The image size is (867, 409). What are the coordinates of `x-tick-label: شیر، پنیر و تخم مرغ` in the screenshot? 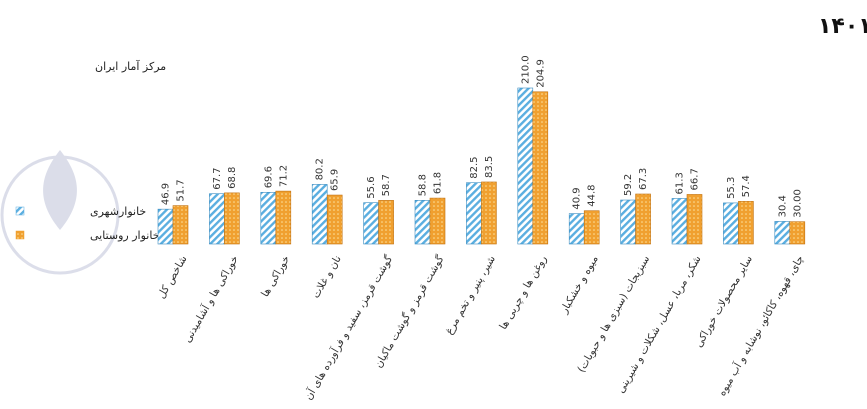 It's located at (470, 295).